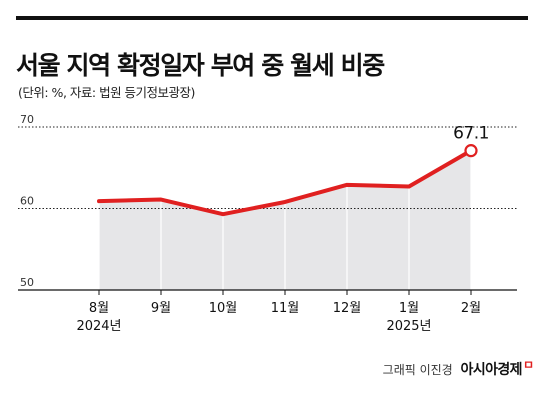 This screenshot has height=408, width=550. What do you see at coordinates (471, 308) in the screenshot?
I see `x-tick-label-6: 2월` at bounding box center [471, 308].